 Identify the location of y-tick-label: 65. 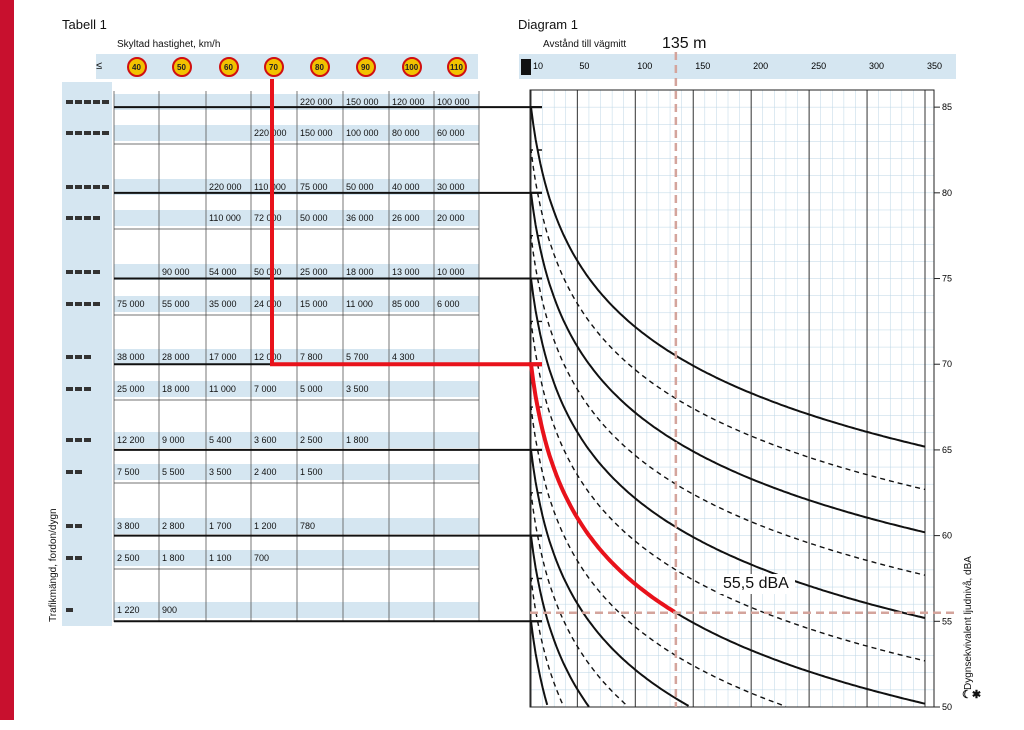
(947, 450).